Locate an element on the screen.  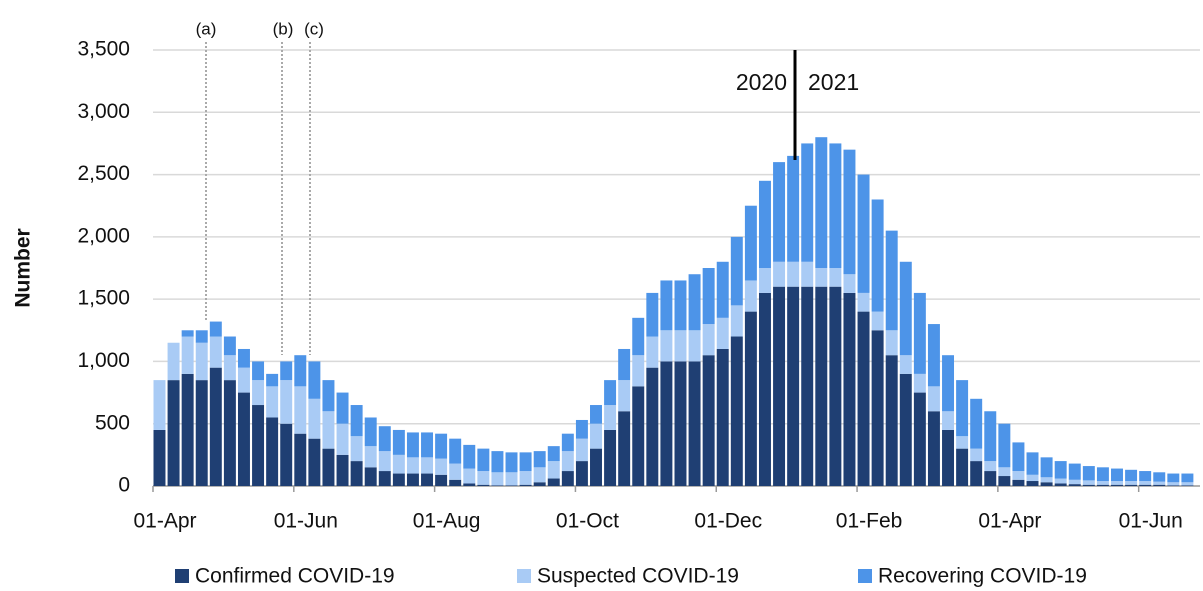
x-tick-label: 01-Apr is located at coordinates (1009, 521).